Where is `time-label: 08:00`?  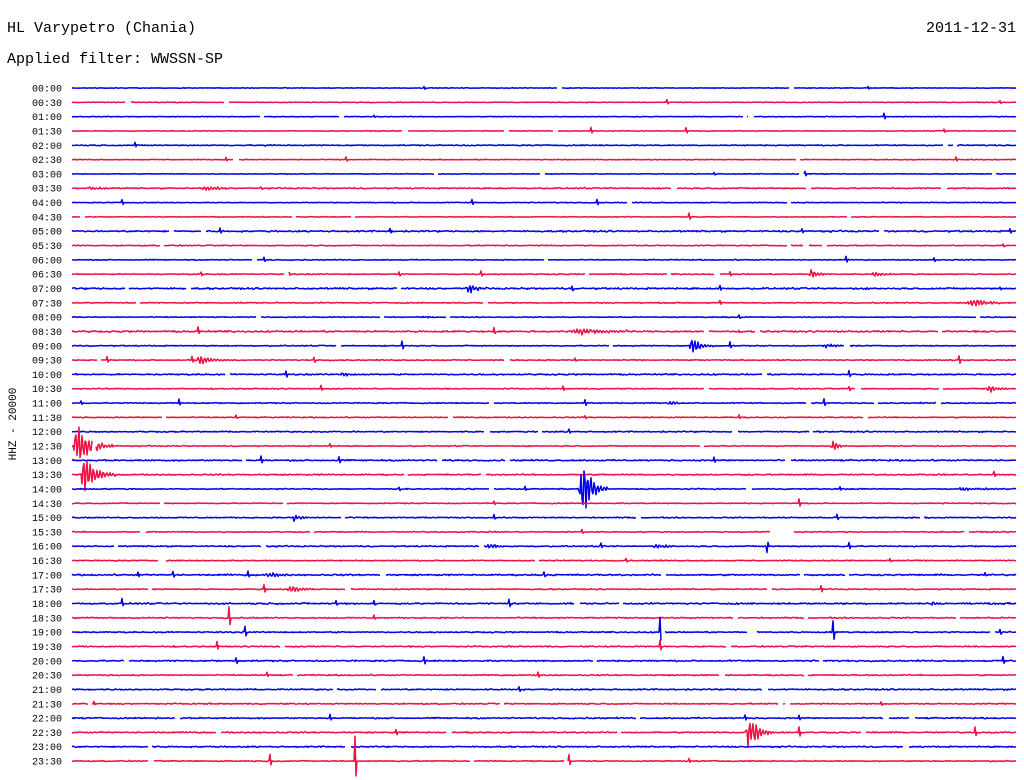
time-label: 08:00 is located at coordinates (47, 319).